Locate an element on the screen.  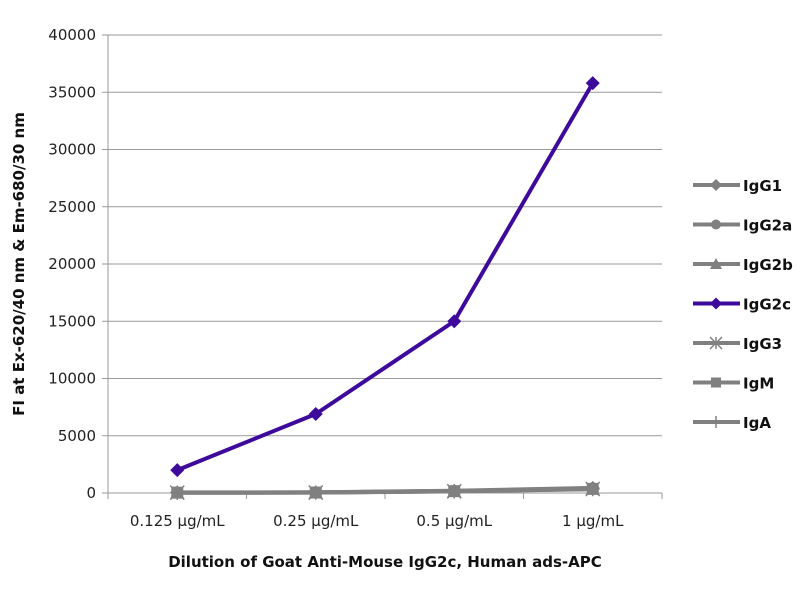
y-tick-label: 15000 is located at coordinates (72, 321).